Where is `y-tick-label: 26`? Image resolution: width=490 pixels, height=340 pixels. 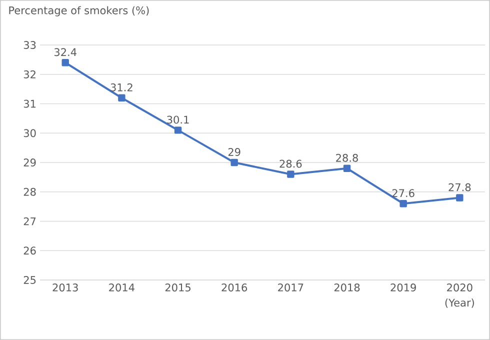 y-tick-label: 26 is located at coordinates (30, 250).